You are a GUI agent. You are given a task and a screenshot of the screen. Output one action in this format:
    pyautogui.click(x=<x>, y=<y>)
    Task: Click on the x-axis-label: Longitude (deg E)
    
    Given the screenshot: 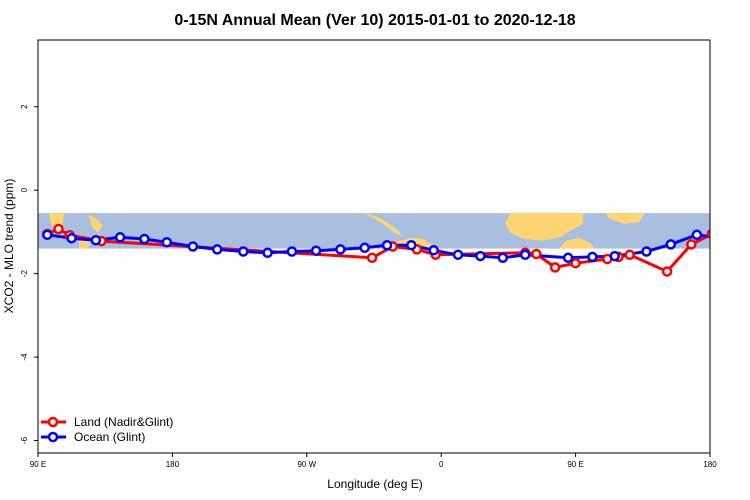 What is the action you would take?
    pyautogui.click(x=374, y=484)
    